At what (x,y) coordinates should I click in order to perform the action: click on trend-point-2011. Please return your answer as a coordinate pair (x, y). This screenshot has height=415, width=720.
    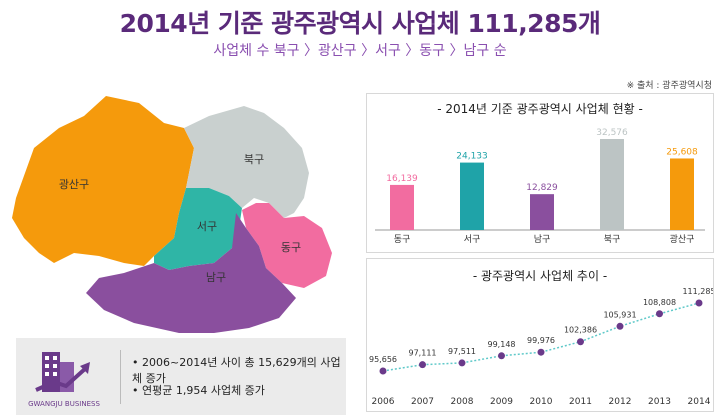
    Looking at the image, I should click on (580, 342).